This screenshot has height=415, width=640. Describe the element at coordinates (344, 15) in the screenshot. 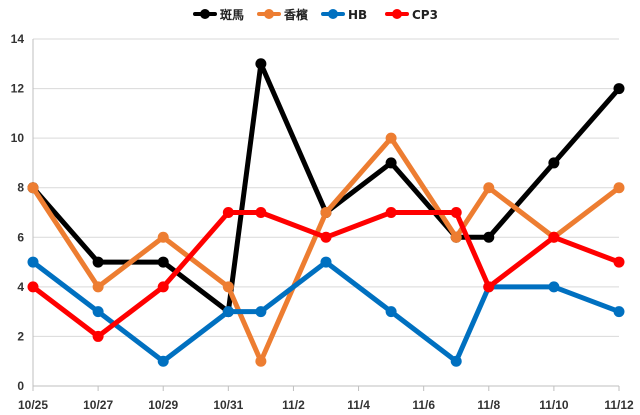

I see `legend-item-2: HB` at that location.